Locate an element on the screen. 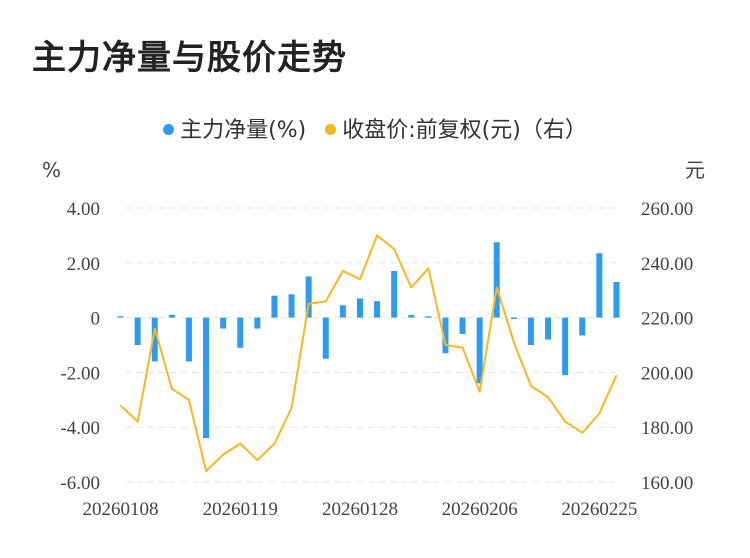  legend-item-close-price: 收盘价:前复权(元)（右） is located at coordinates (456, 128).